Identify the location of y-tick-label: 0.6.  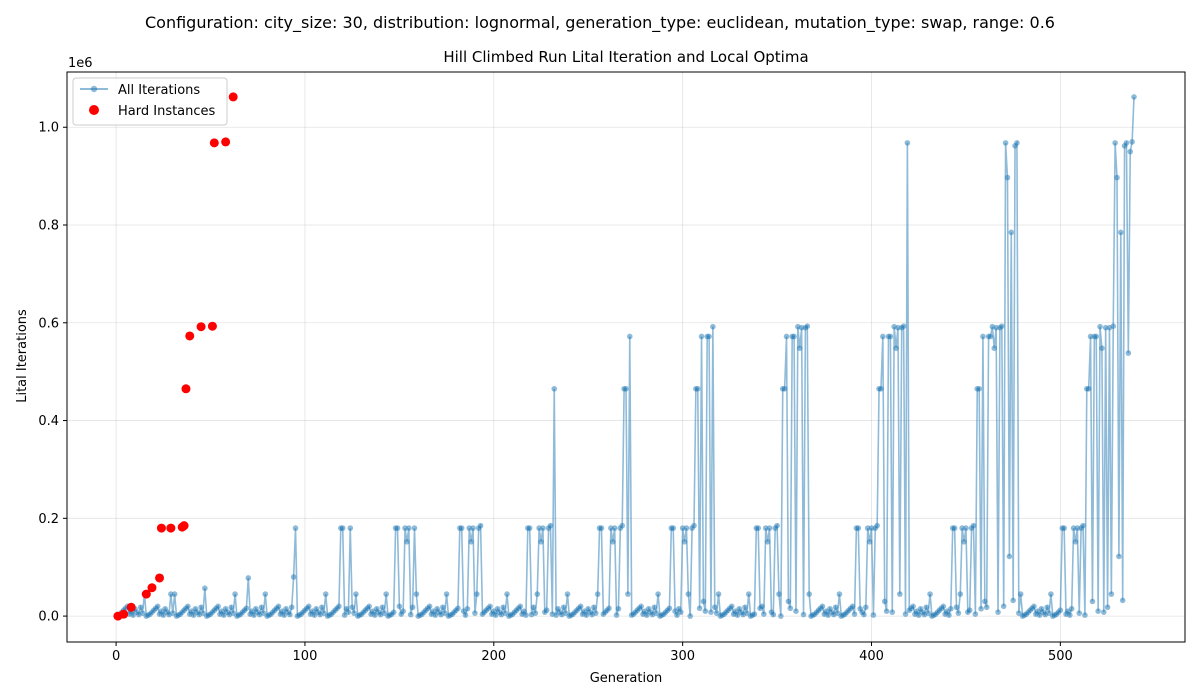
(48, 323).